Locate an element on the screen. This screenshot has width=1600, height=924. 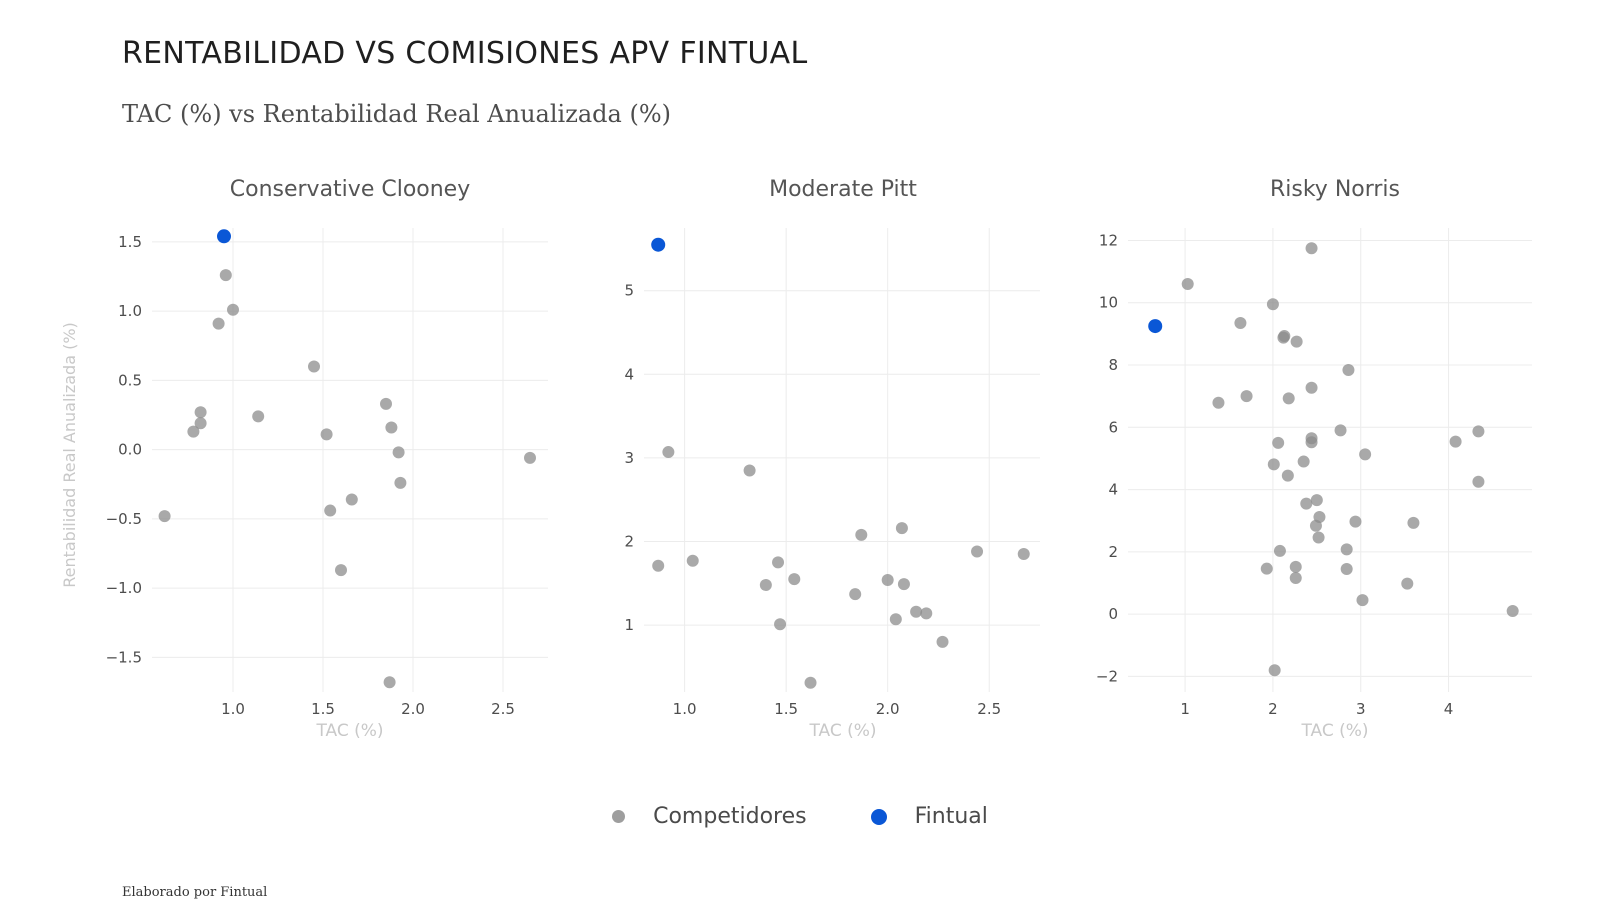
moderate-pitt-y-tick-label: 3 is located at coordinates (629, 458).